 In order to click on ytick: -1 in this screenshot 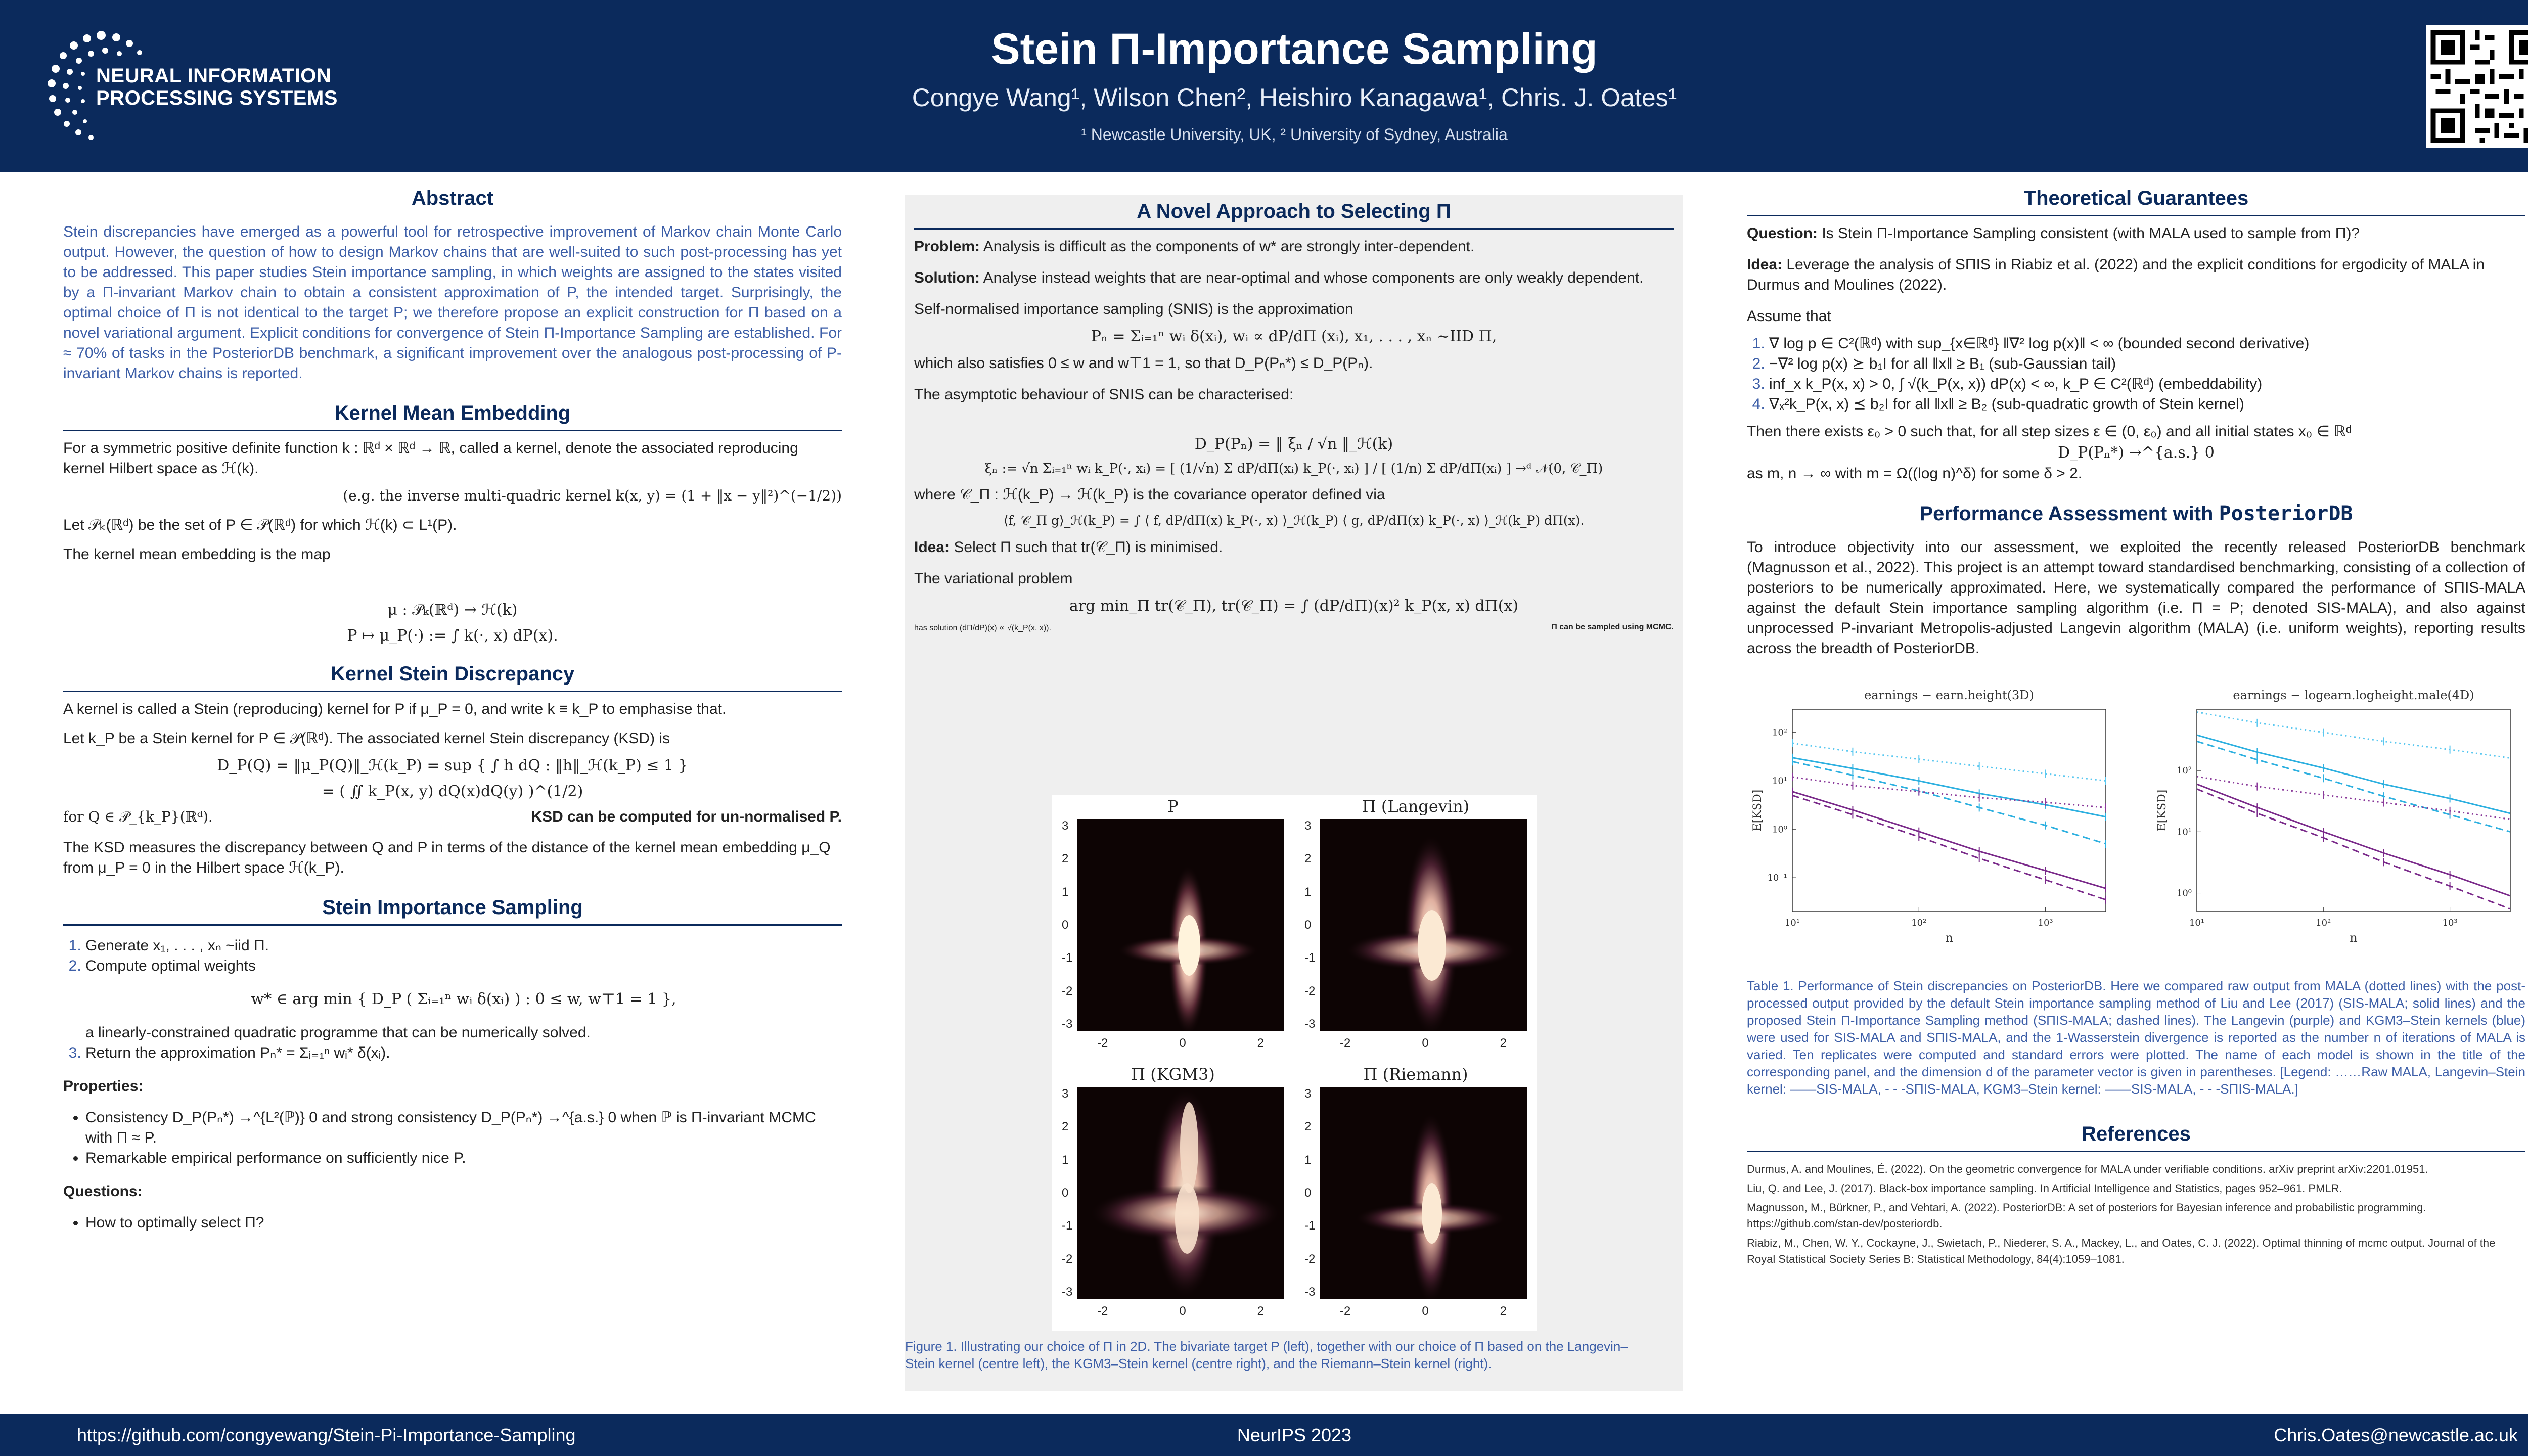, I will do `click(1310, 1226)`.